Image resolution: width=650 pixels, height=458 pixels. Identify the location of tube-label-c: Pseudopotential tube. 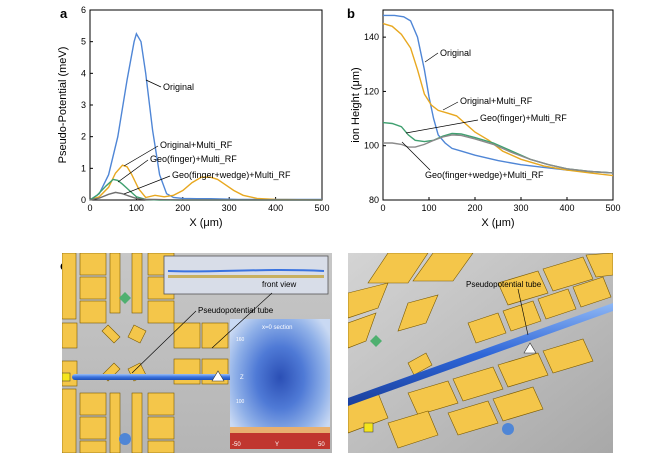
(236, 310).